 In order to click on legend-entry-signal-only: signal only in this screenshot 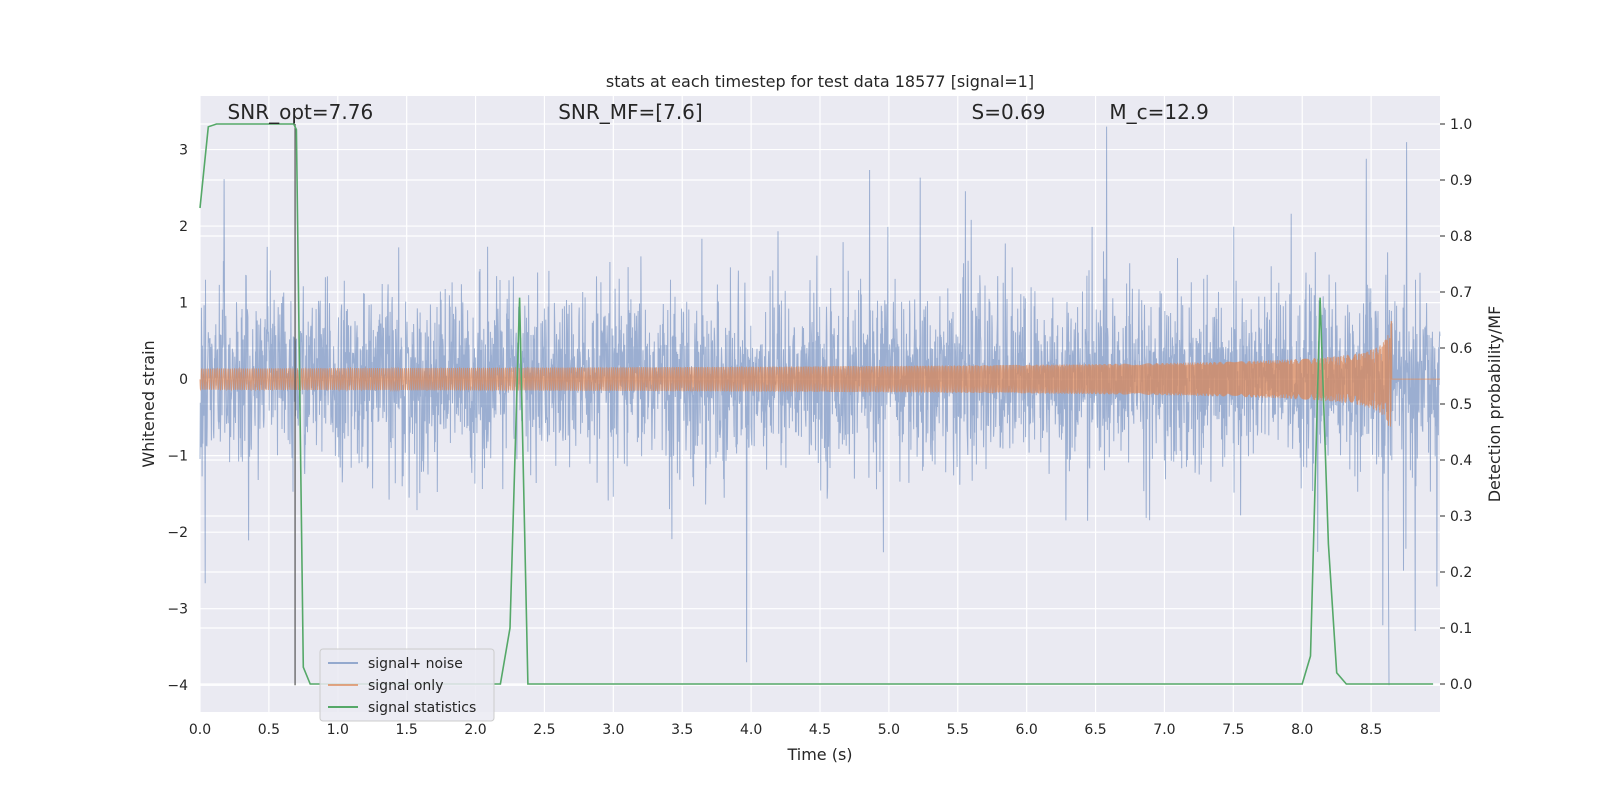, I will do `click(405, 686)`.